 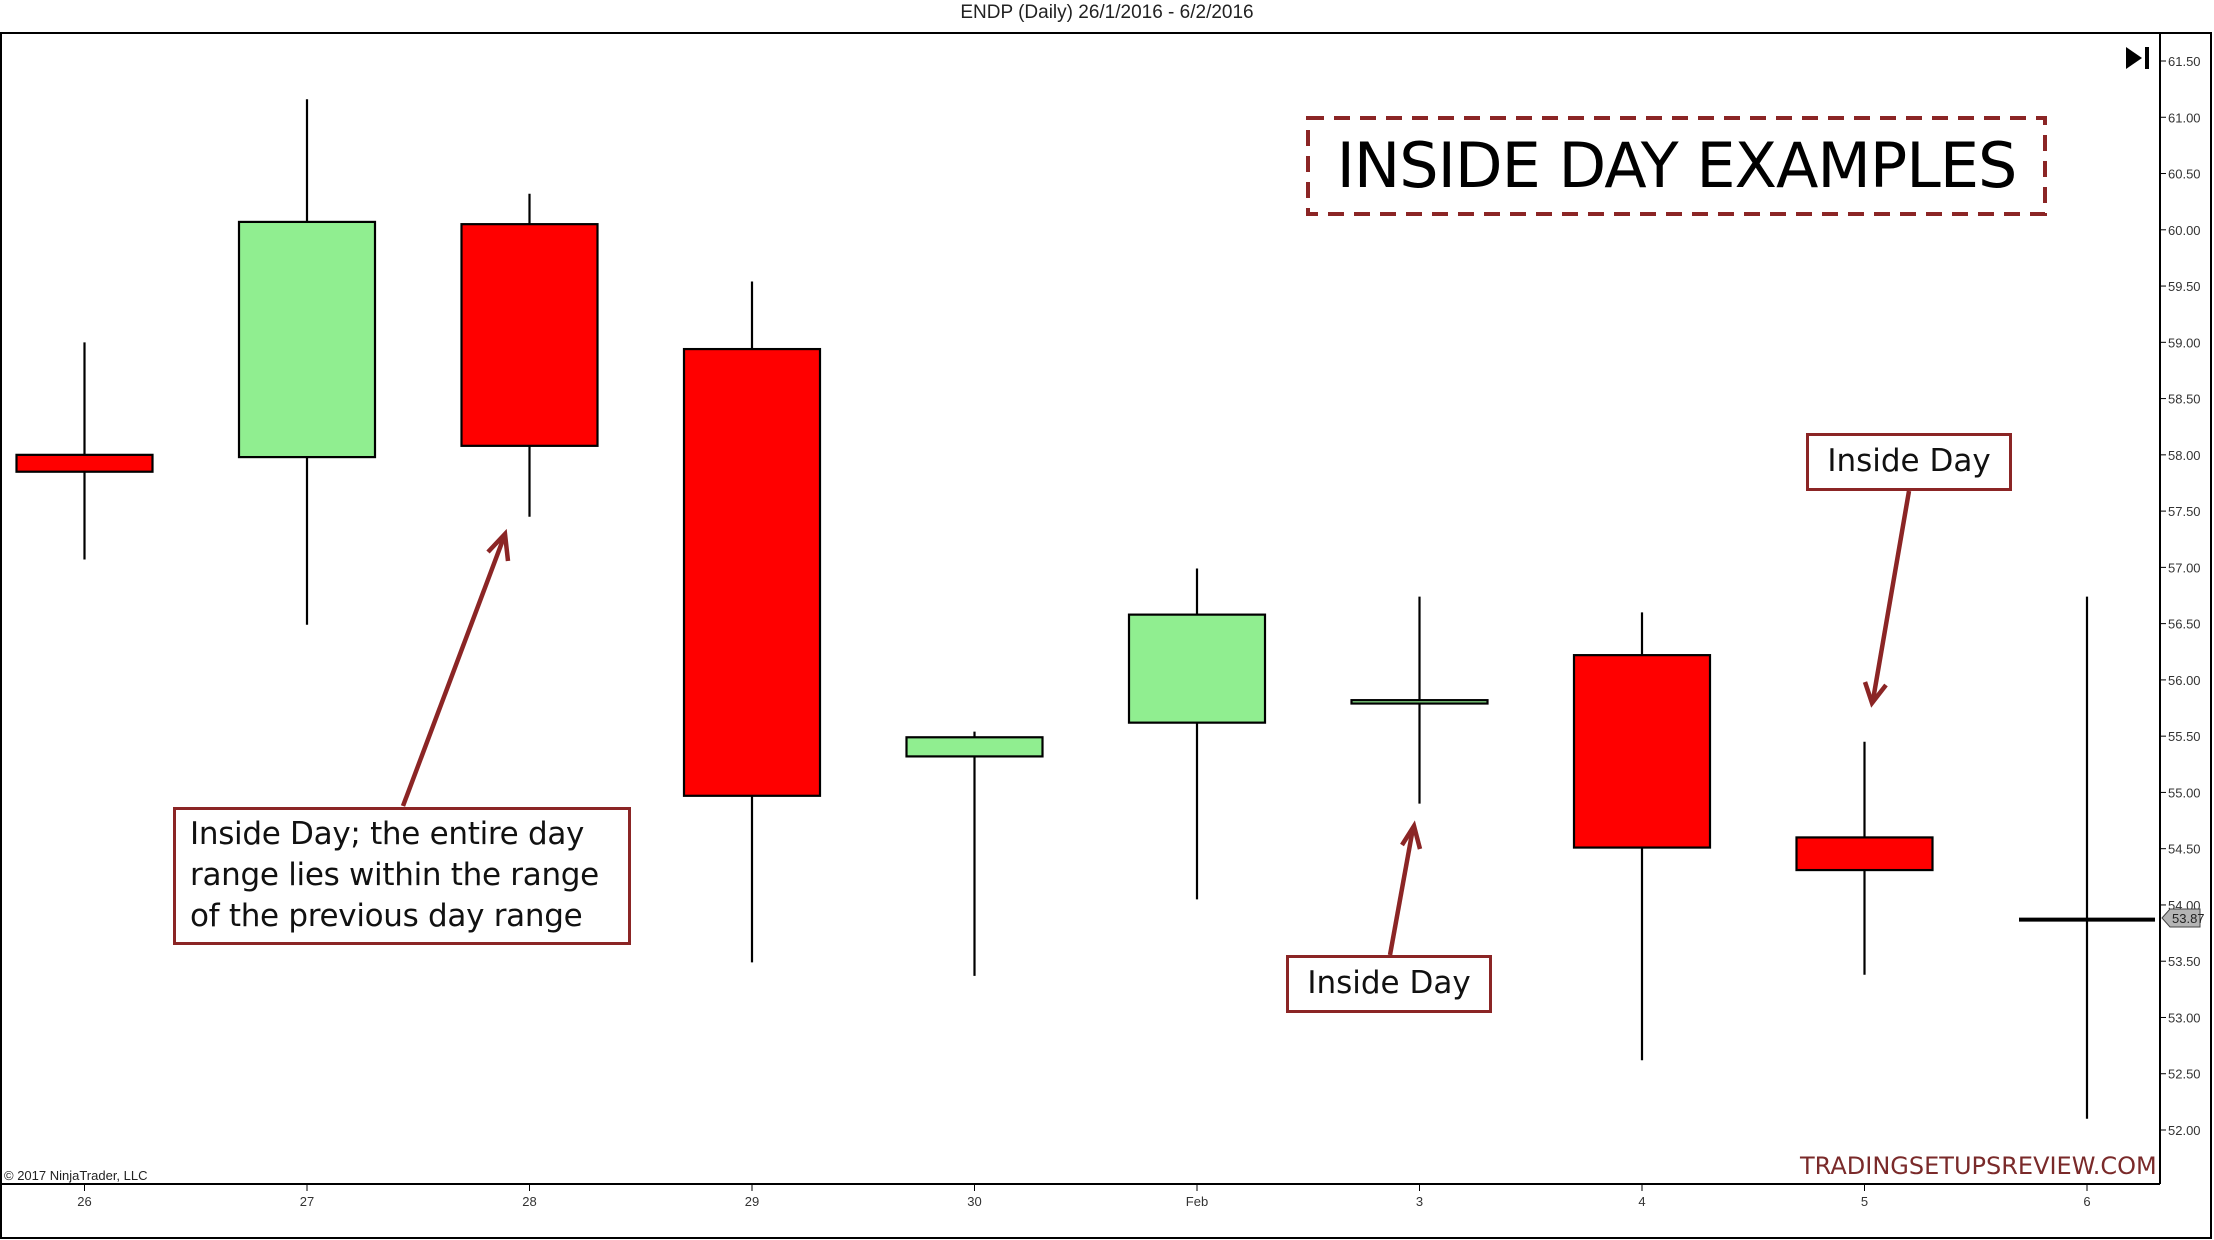 I want to click on date-tick-label: 4, so click(x=1641, y=1201).